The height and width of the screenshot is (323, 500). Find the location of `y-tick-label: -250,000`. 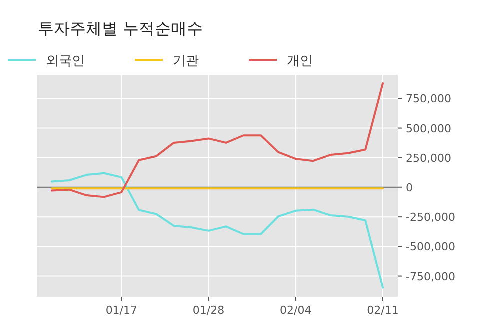

y-tick-label: -250,000 is located at coordinates (431, 217).